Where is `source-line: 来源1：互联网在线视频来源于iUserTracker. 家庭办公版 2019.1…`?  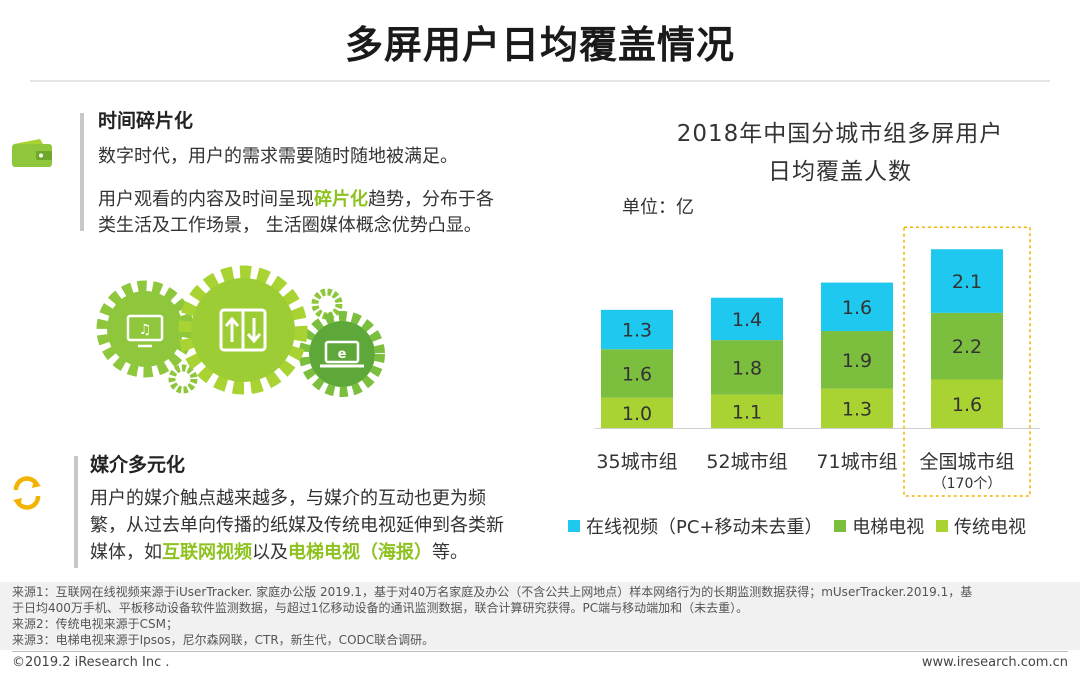 source-line: 来源1：互联网在线视频来源于iUserTracker. 家庭办公版 2019.1… is located at coordinates (492, 592).